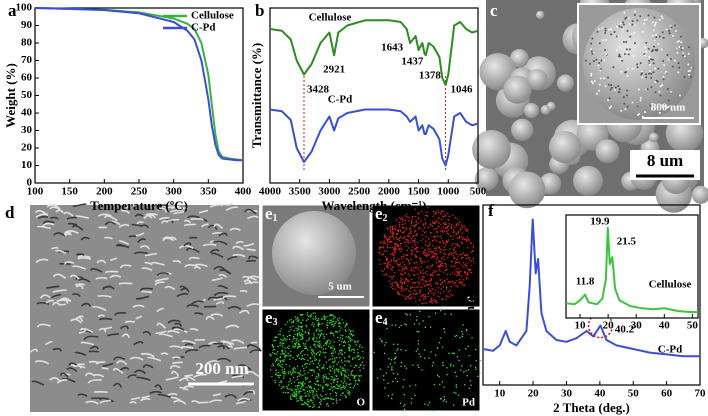 The image size is (708, 416). Describe the element at coordinates (531, 111) in the screenshot. I see `sphere` at that location.